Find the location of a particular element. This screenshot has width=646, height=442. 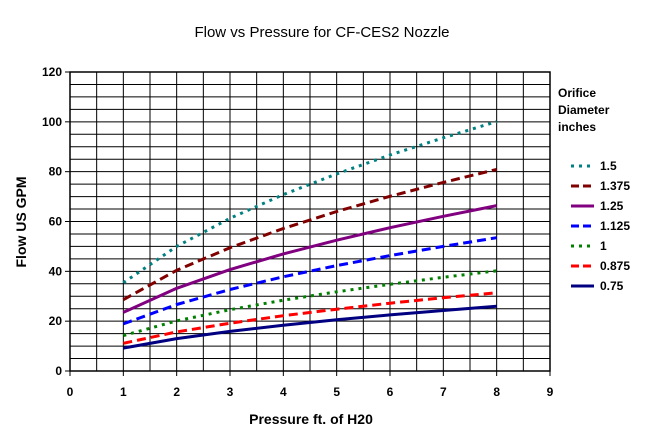

x-tick-label: 6 is located at coordinates (390, 392).